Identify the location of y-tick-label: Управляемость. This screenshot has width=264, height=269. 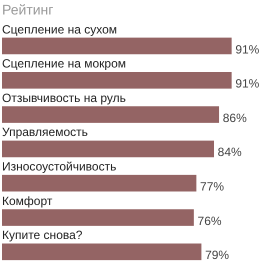
(45, 132).